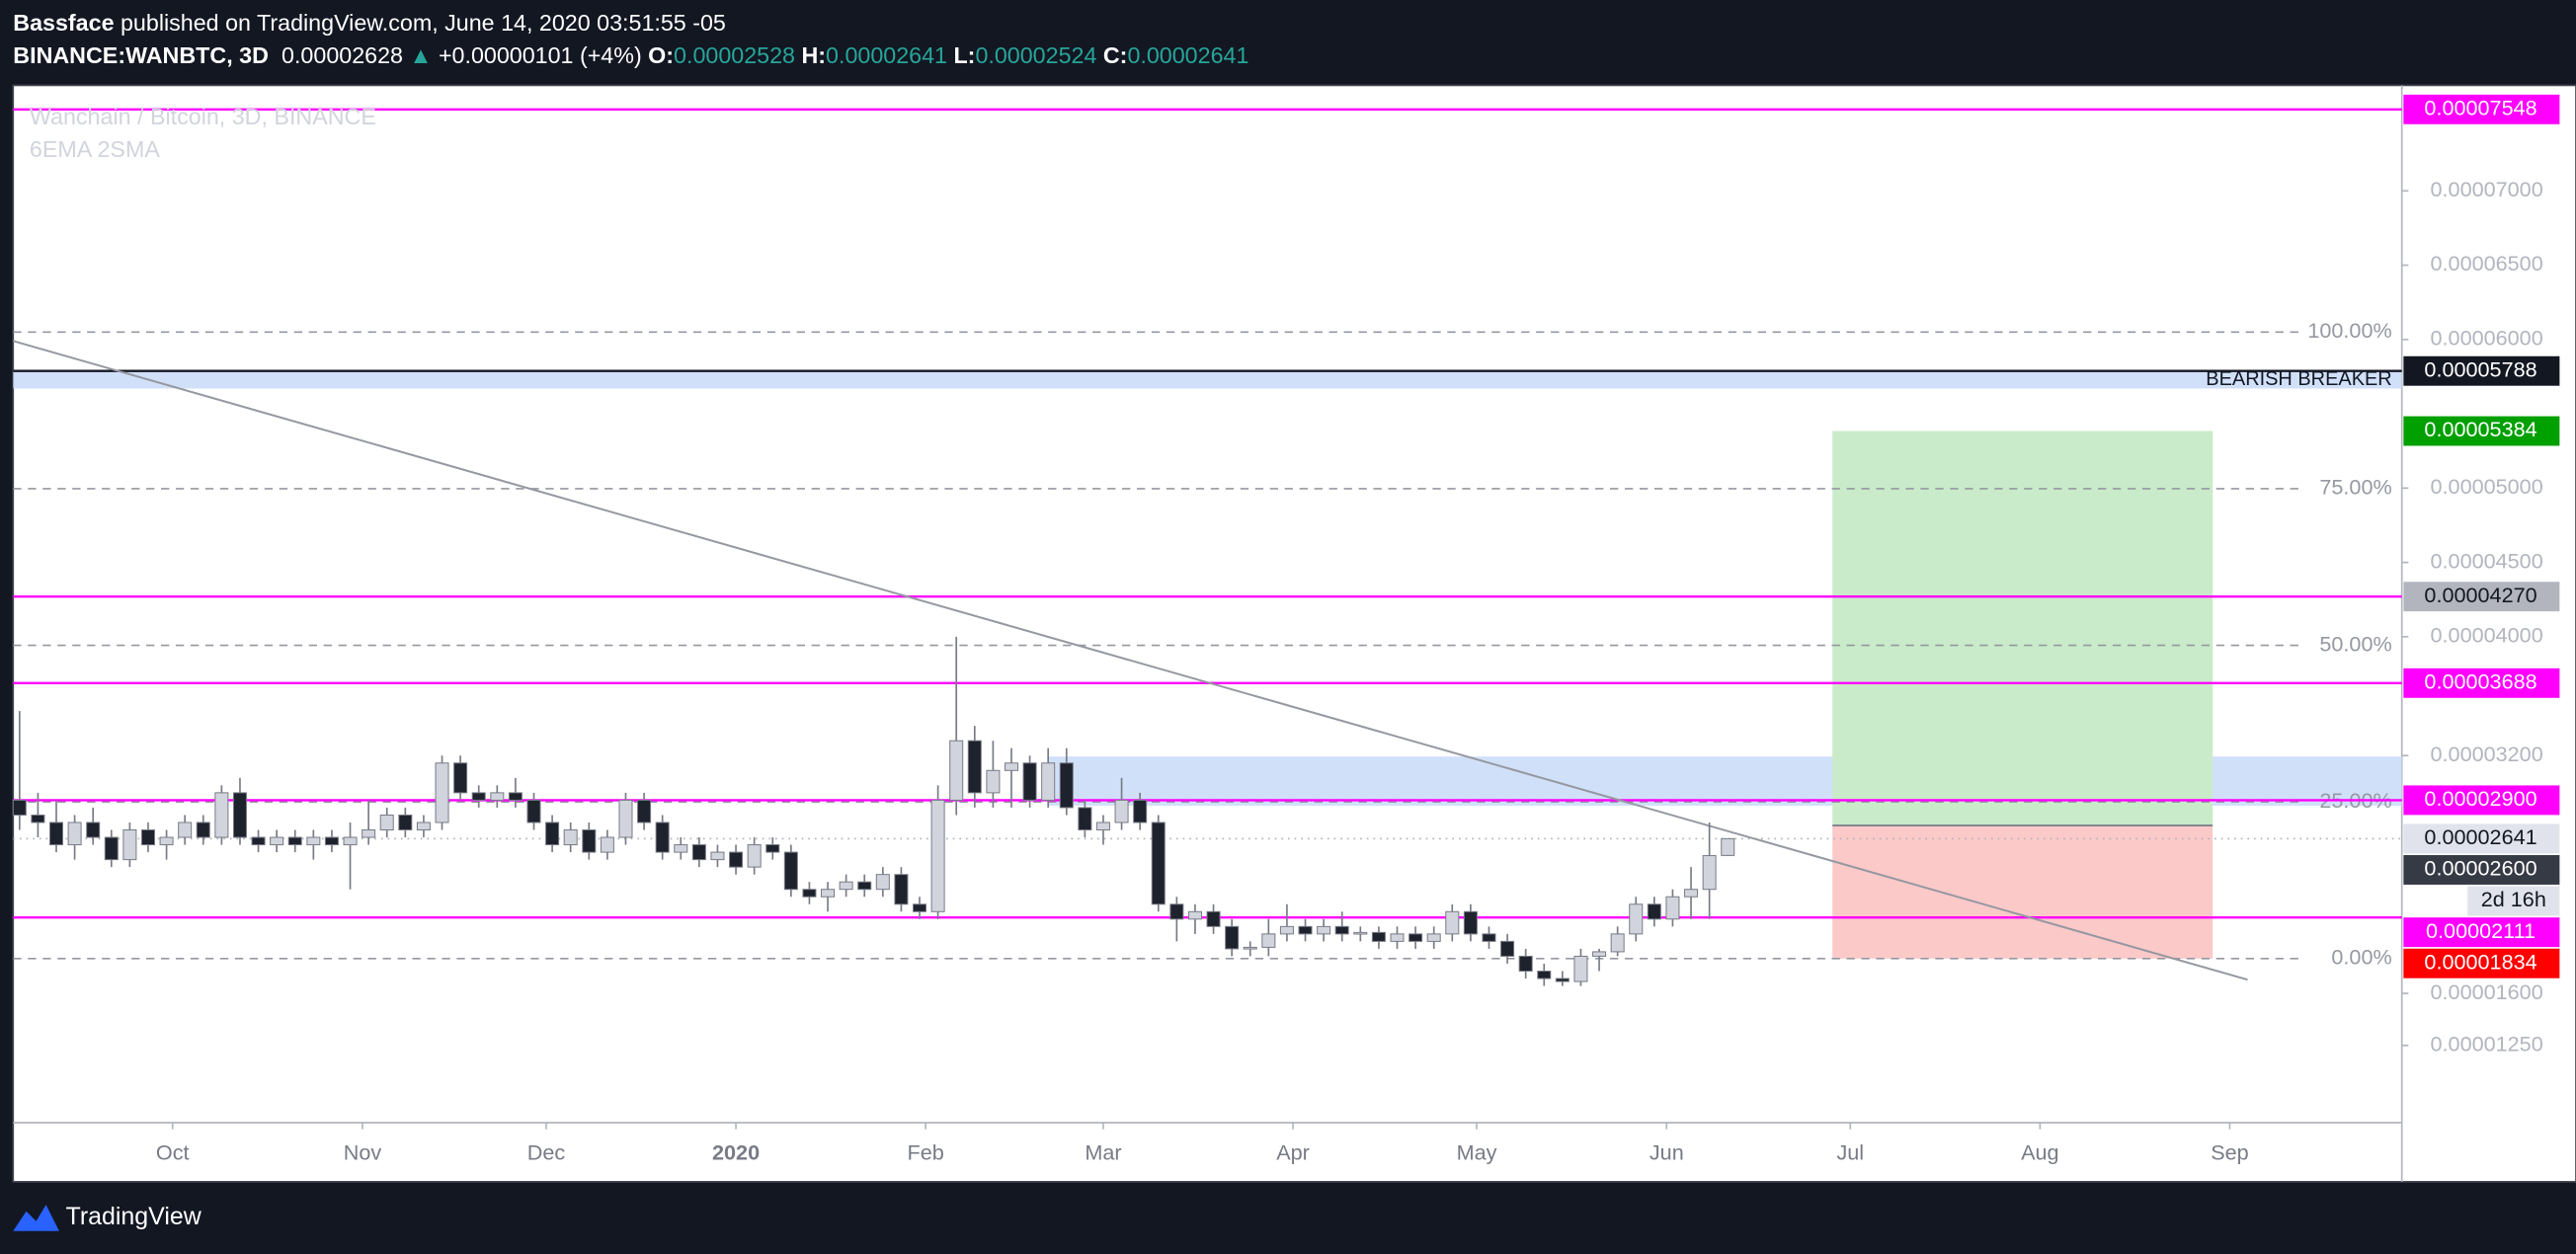 The width and height of the screenshot is (2576, 1254). What do you see at coordinates (420, 55) in the screenshot?
I see `arrow: ▲` at bounding box center [420, 55].